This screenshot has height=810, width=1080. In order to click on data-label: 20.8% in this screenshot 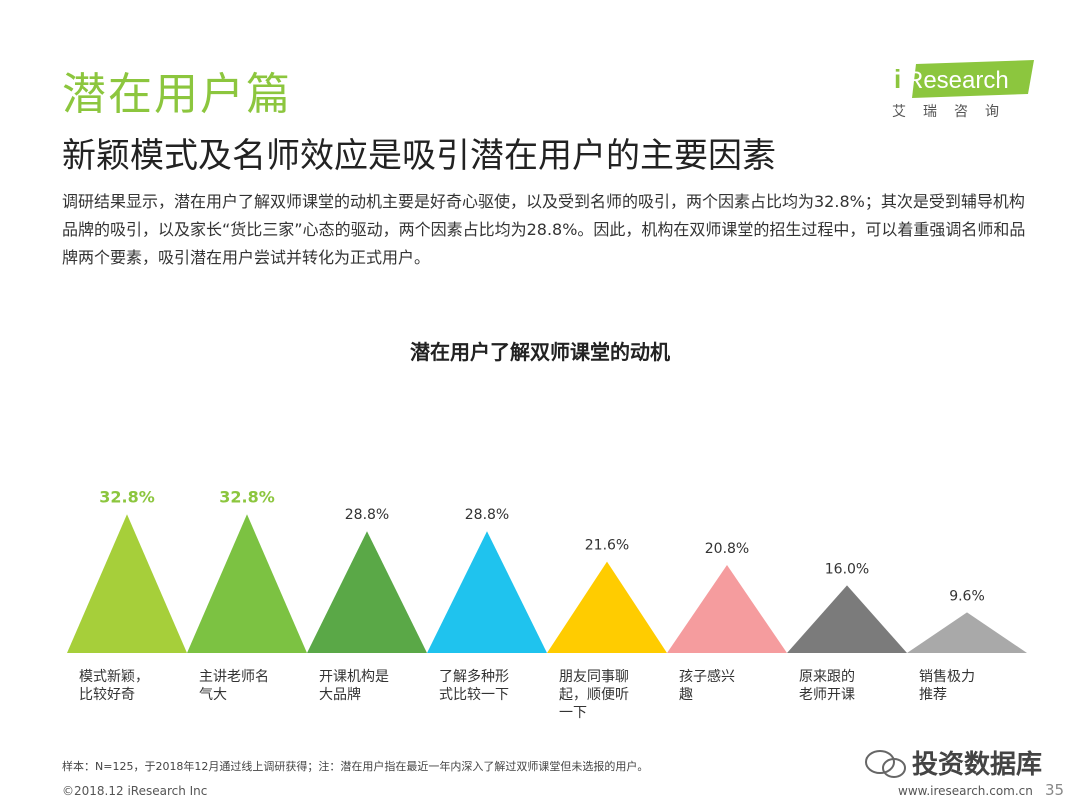, I will do `click(727, 549)`.